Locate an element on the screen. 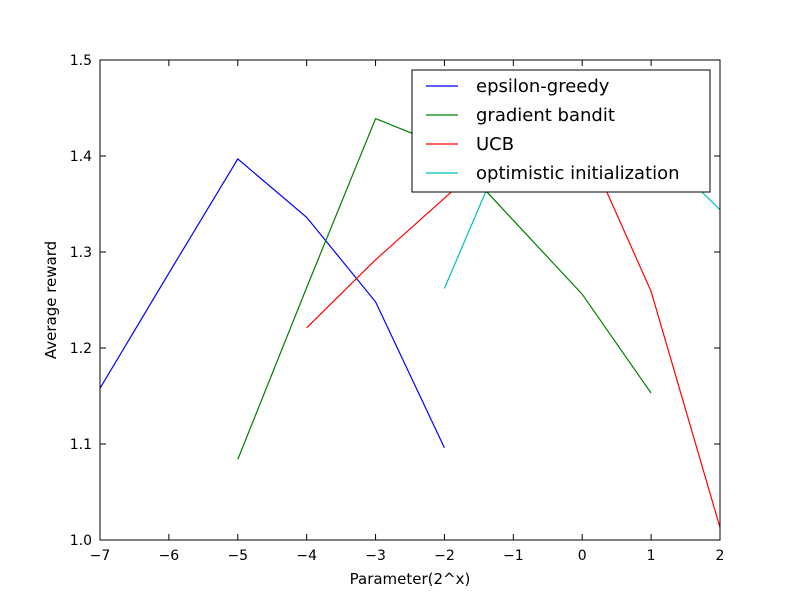 Image resolution: width=800 pixels, height=600 pixels. x-tick-label: −3 is located at coordinates (375, 556).